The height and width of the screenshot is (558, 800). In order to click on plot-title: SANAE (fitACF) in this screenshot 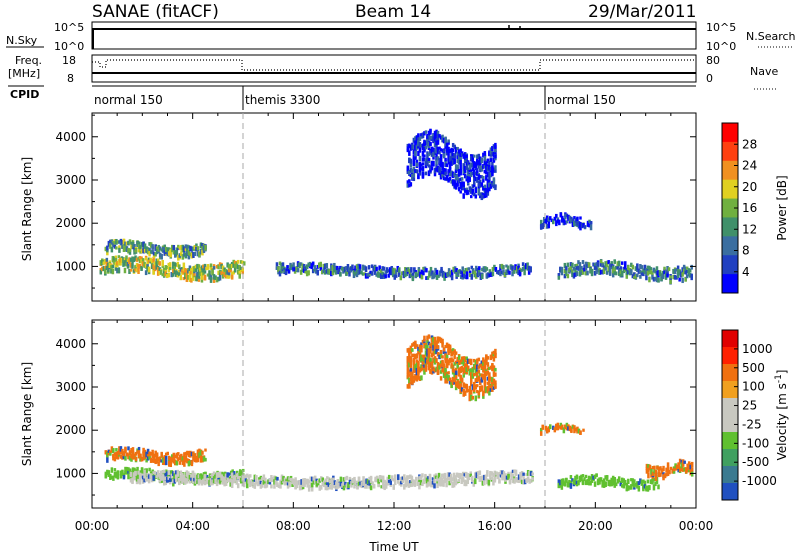, I will do `click(155, 12)`.